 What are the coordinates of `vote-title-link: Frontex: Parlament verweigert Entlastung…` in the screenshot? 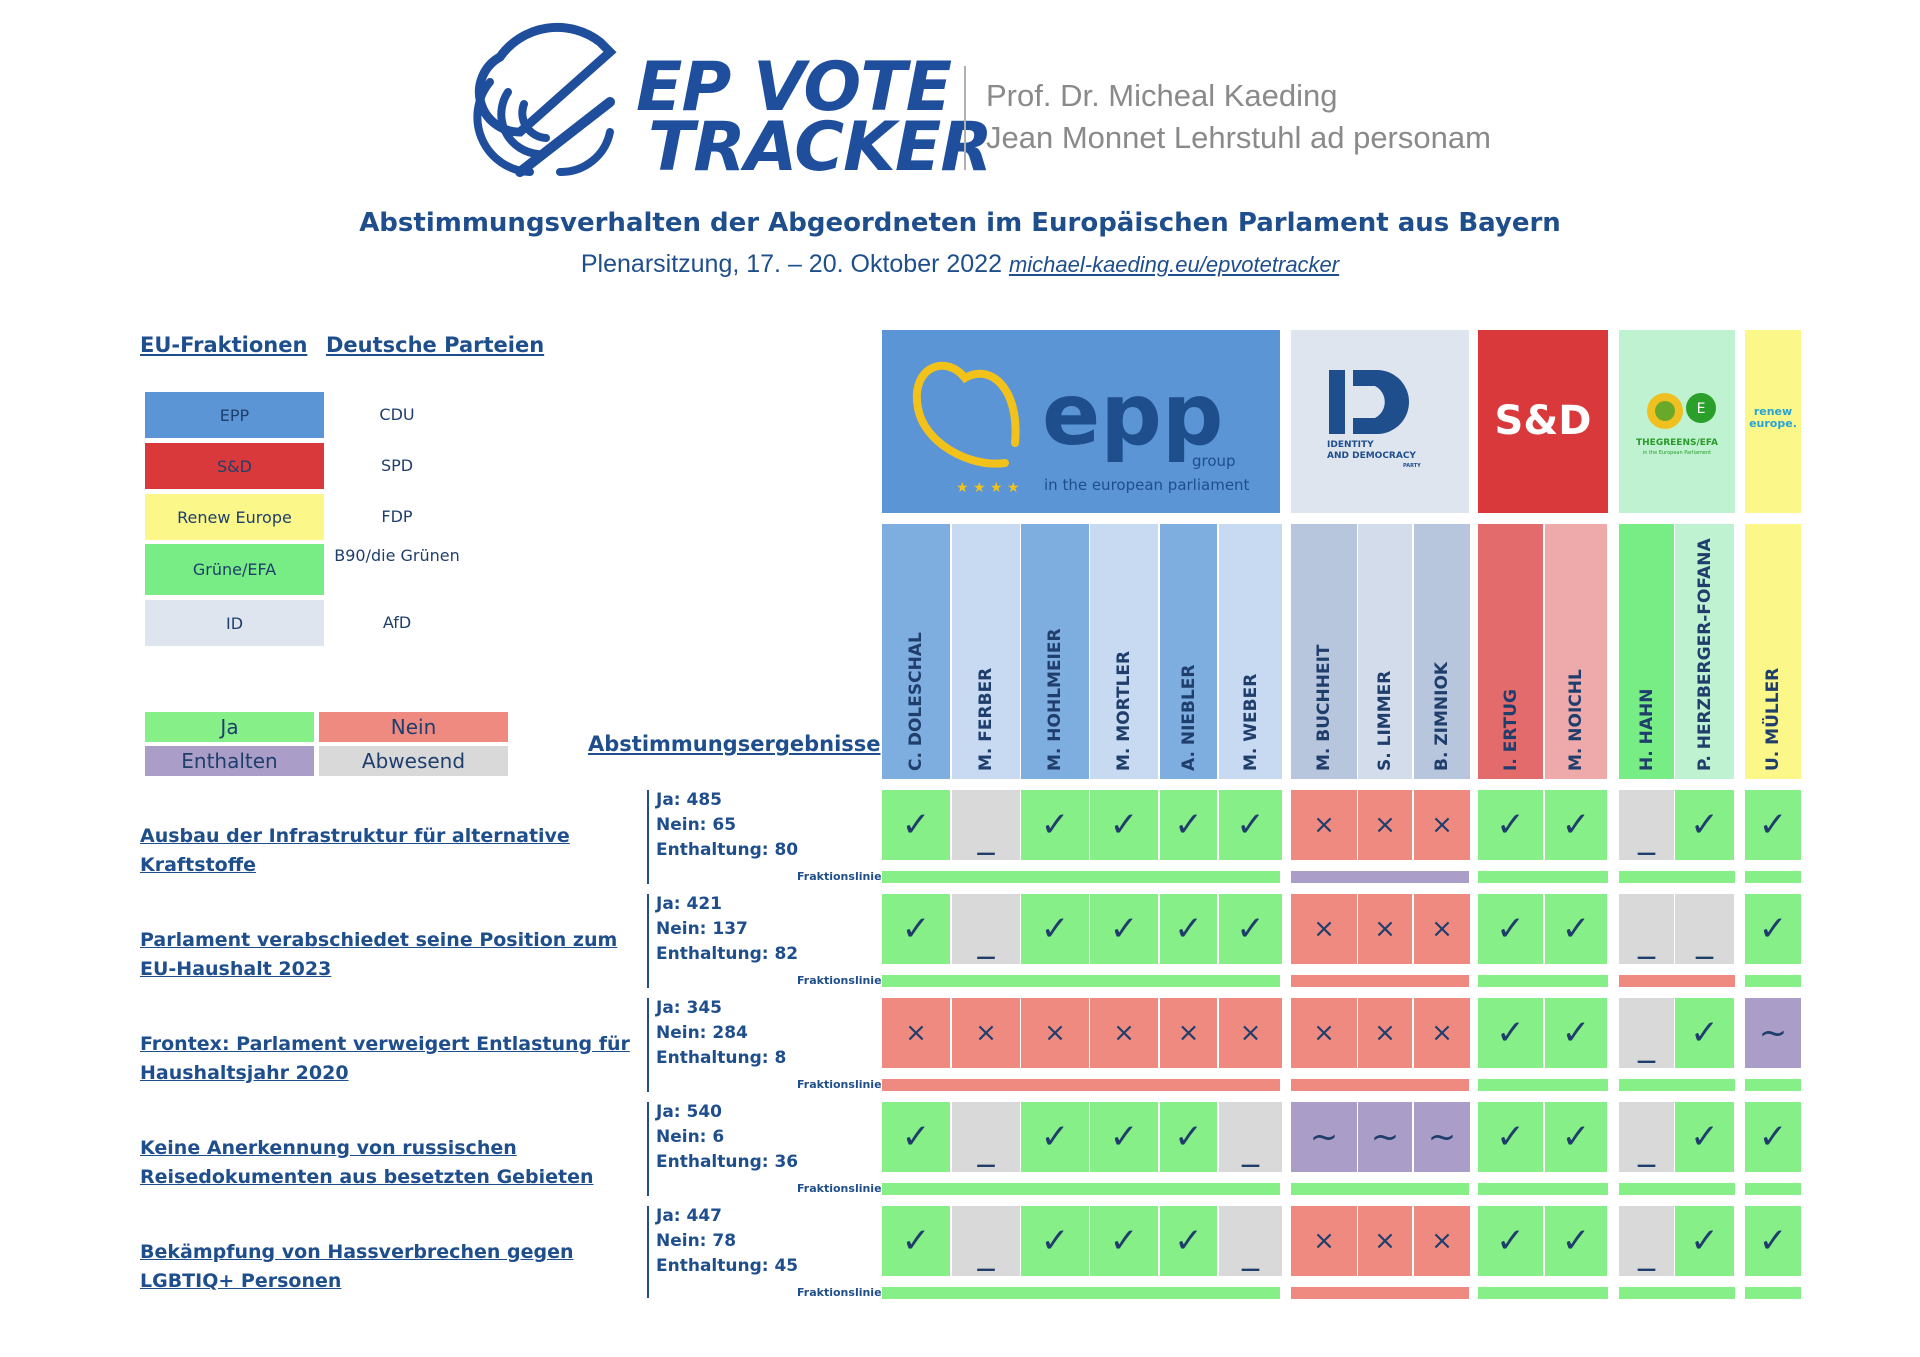 It's located at (385, 1058).